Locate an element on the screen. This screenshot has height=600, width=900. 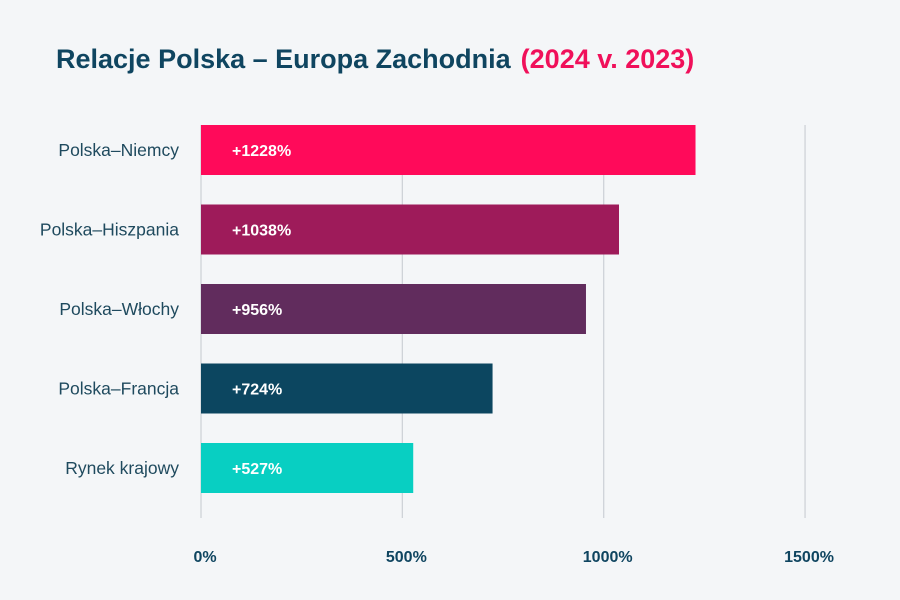
x-tick-label-1: 500% is located at coordinates (406, 557).